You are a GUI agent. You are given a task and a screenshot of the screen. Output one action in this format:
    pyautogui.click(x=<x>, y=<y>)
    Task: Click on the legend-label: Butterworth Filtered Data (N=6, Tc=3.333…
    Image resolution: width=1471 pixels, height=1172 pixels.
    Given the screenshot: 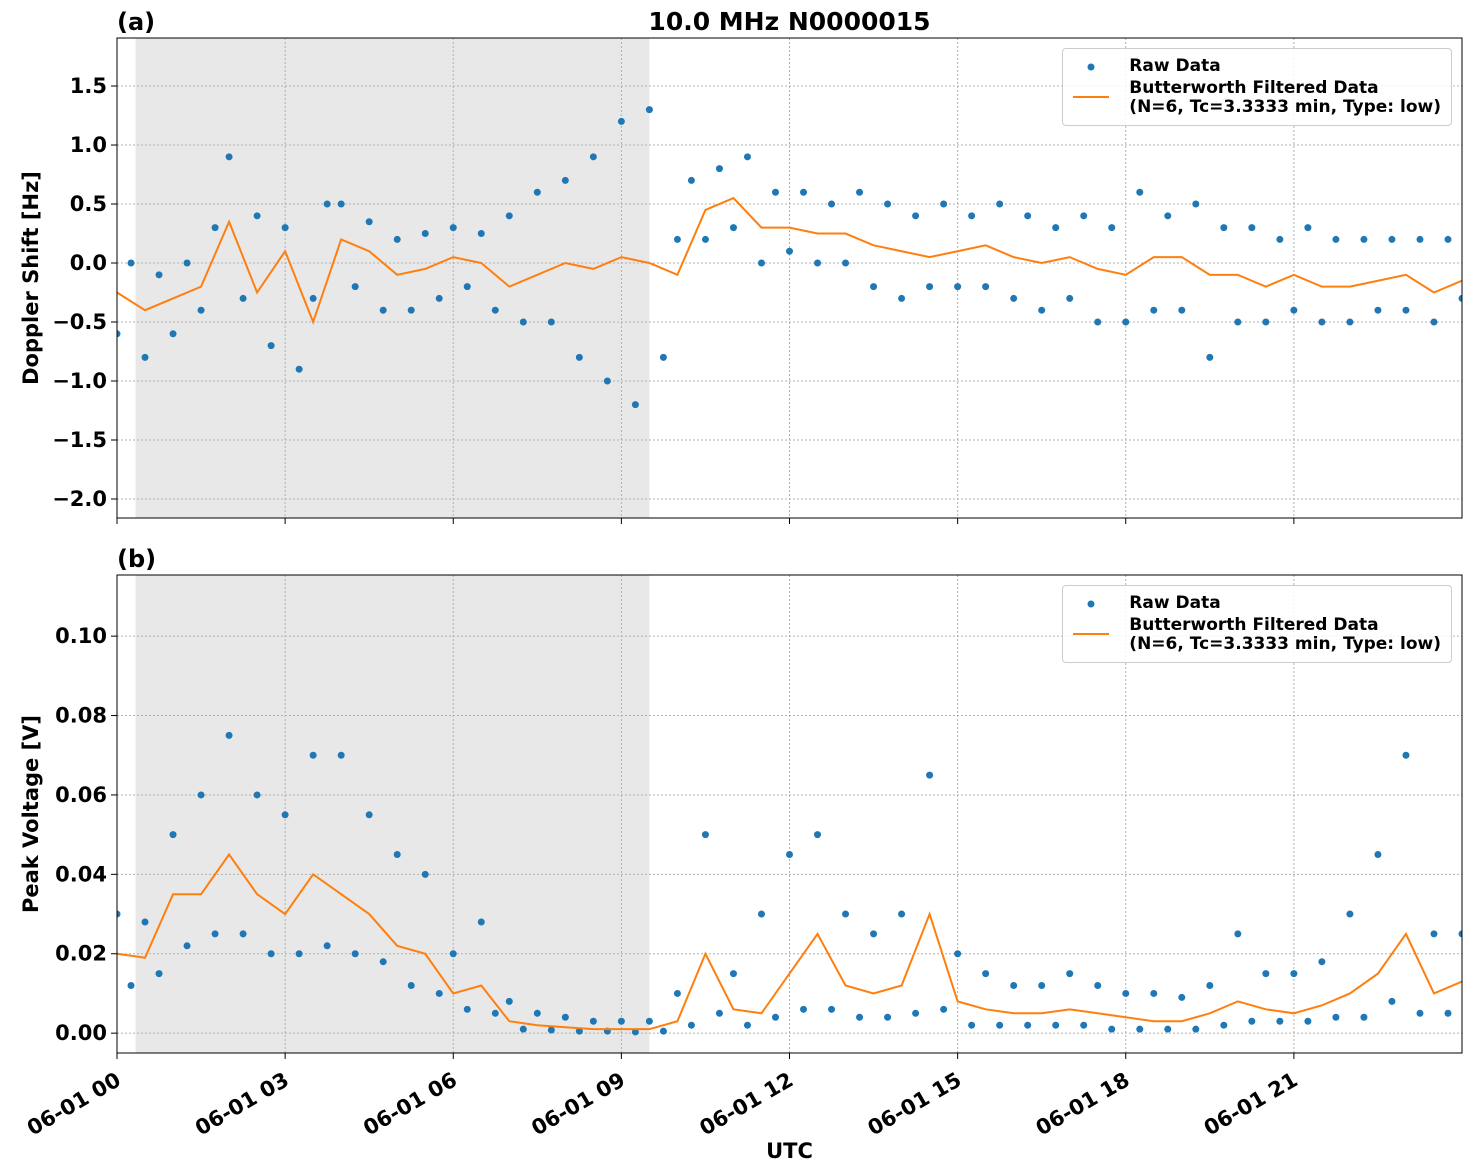 What is the action you would take?
    pyautogui.click(x=1285, y=634)
    